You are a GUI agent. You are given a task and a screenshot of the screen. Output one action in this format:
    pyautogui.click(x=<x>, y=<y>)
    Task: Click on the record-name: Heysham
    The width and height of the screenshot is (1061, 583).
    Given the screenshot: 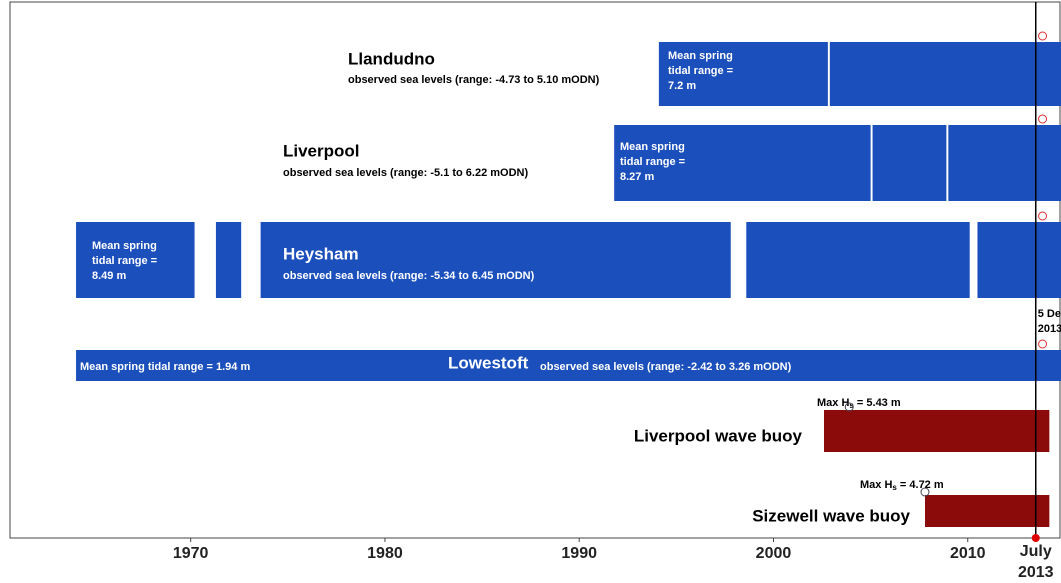 What is the action you would take?
    pyautogui.click(x=321, y=253)
    